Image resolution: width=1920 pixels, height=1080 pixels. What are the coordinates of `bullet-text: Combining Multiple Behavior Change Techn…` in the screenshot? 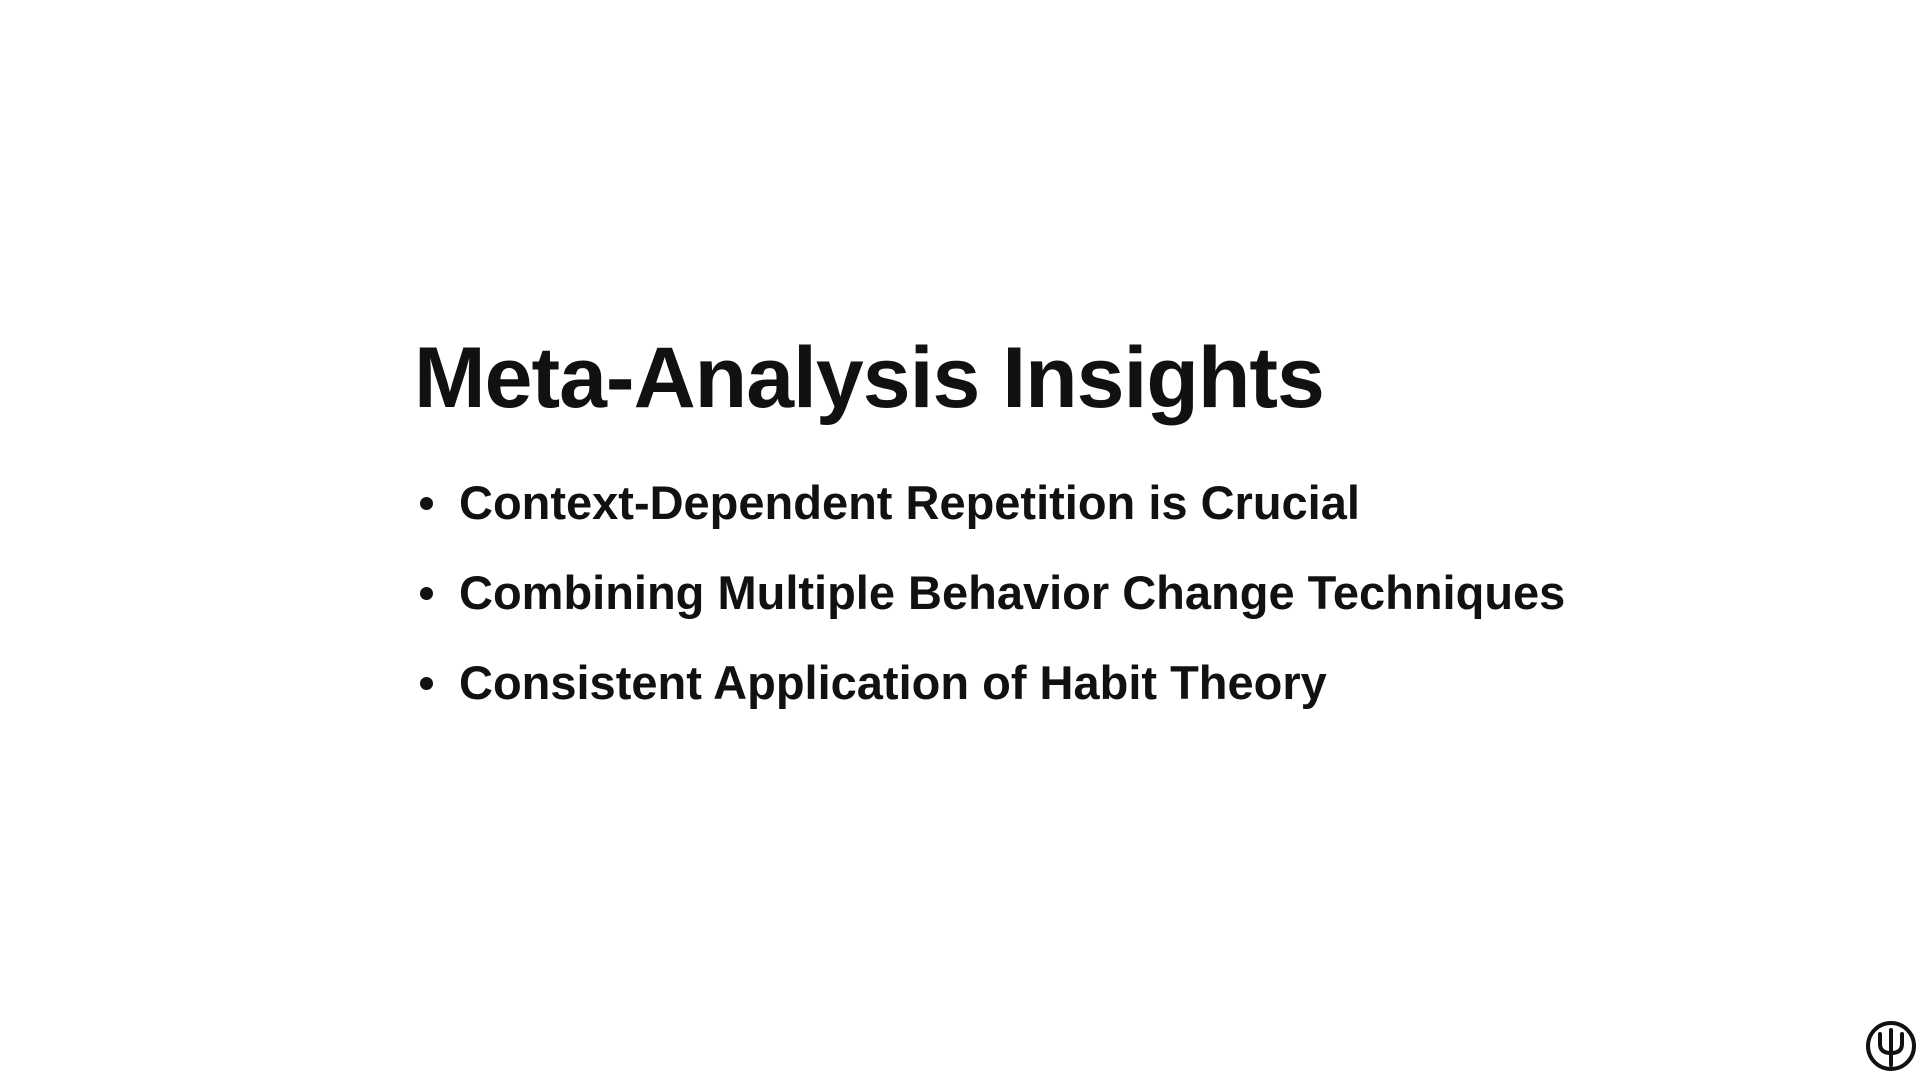 It's located at (1012, 592).